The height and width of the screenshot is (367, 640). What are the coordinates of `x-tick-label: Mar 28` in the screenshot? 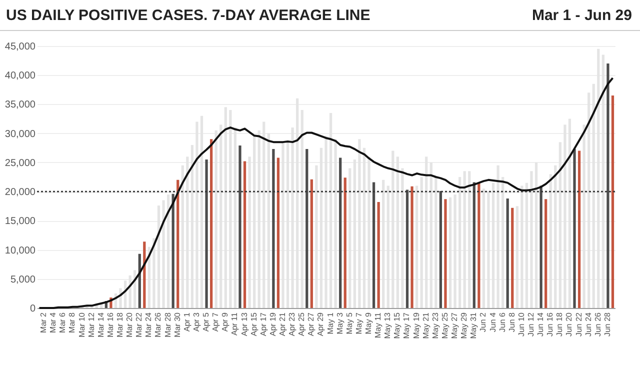 It's located at (167, 325).